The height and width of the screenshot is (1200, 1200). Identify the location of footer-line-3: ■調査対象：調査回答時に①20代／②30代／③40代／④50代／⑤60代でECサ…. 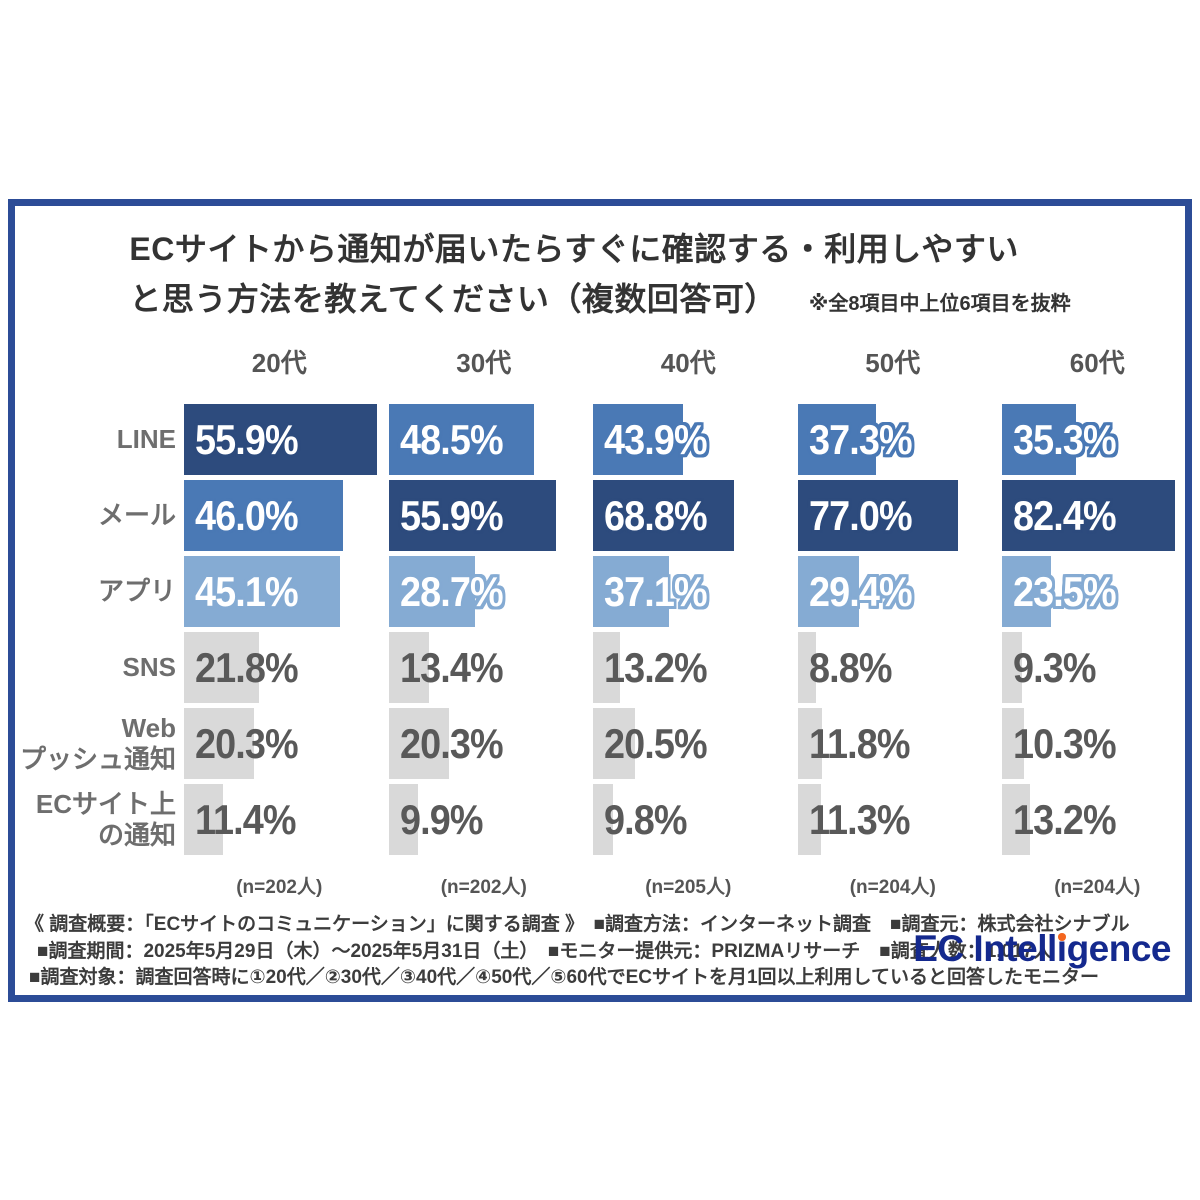
(564, 977).